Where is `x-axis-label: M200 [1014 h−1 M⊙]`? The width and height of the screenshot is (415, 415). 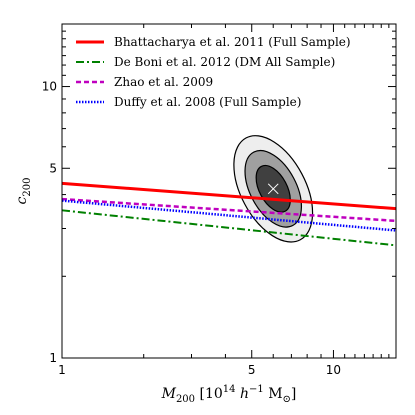
x-axis-label: M200 [1014 h−1 M⊙] is located at coordinates (229, 394).